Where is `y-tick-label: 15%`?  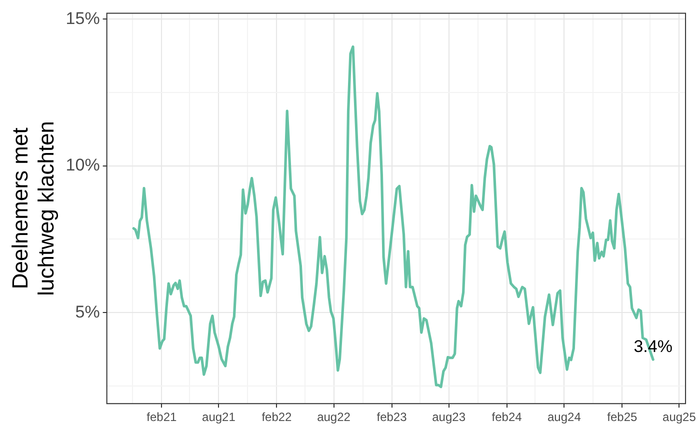
y-tick-label: 15% is located at coordinates (83, 18).